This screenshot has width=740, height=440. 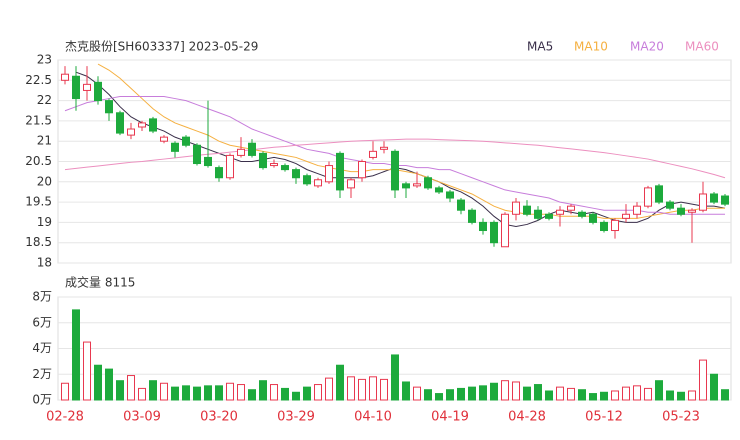 What do you see at coordinates (65, 417) in the screenshot?
I see `x-tick-label: 02-28` at bounding box center [65, 417].